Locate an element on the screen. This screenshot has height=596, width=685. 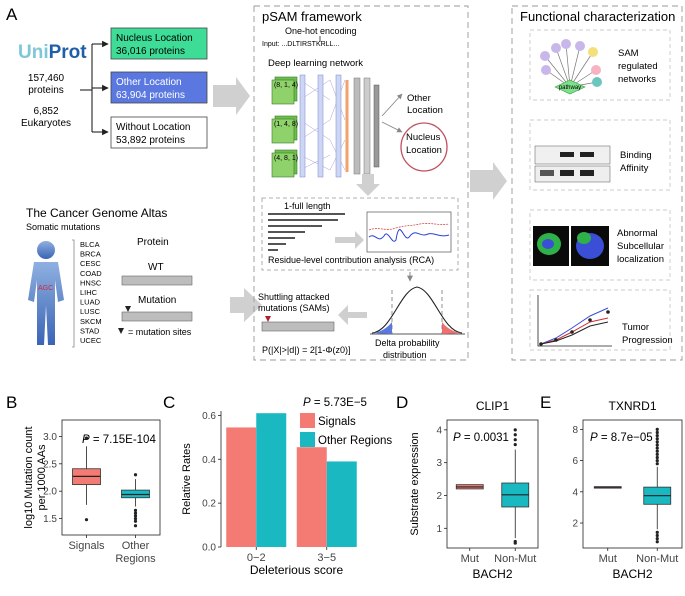
western-blot-image is located at coordinates (572, 164).